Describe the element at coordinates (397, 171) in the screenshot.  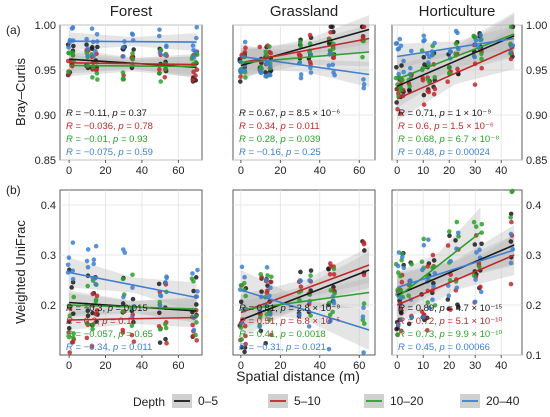
I see `x-tick-label: 0` at that location.